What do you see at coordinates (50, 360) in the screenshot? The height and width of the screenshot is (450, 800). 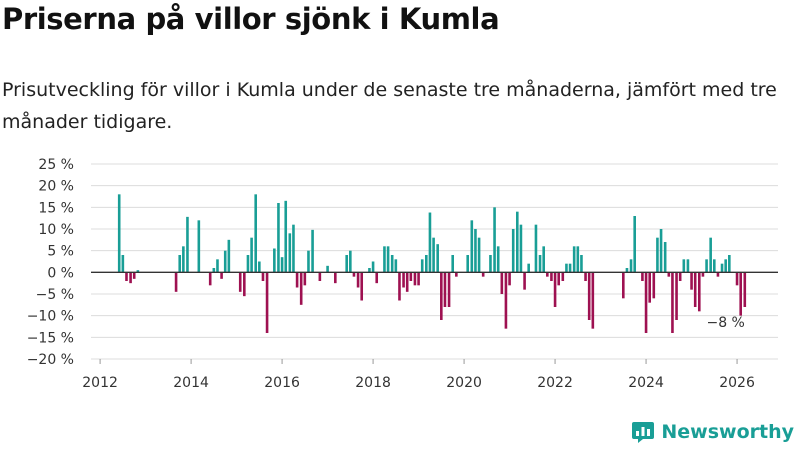 I see `y-tick-label: −20 %` at bounding box center [50, 360].